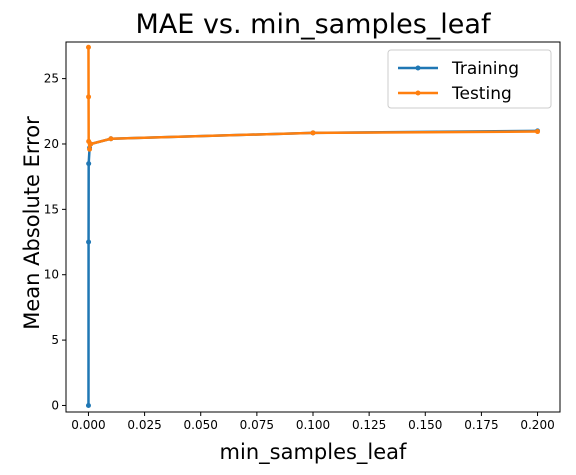 This screenshot has width=576, height=475. What do you see at coordinates (418, 93) in the screenshot?
I see `legend-marker-testing` at bounding box center [418, 93].